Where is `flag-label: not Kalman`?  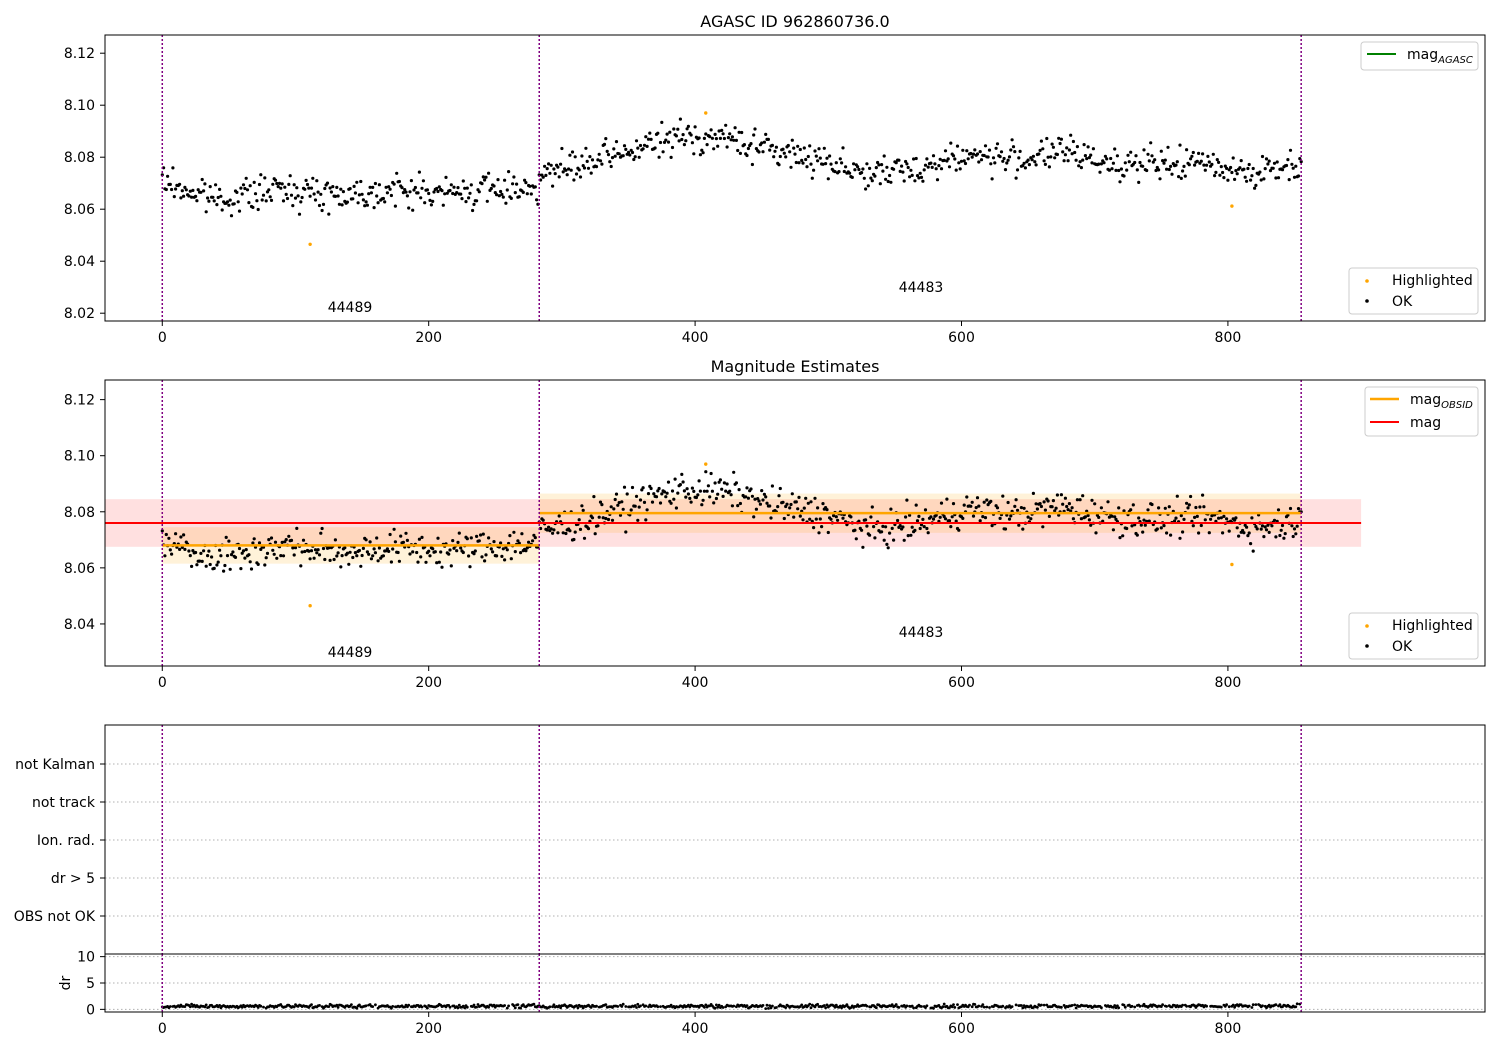 flag-label: not Kalman is located at coordinates (55, 765).